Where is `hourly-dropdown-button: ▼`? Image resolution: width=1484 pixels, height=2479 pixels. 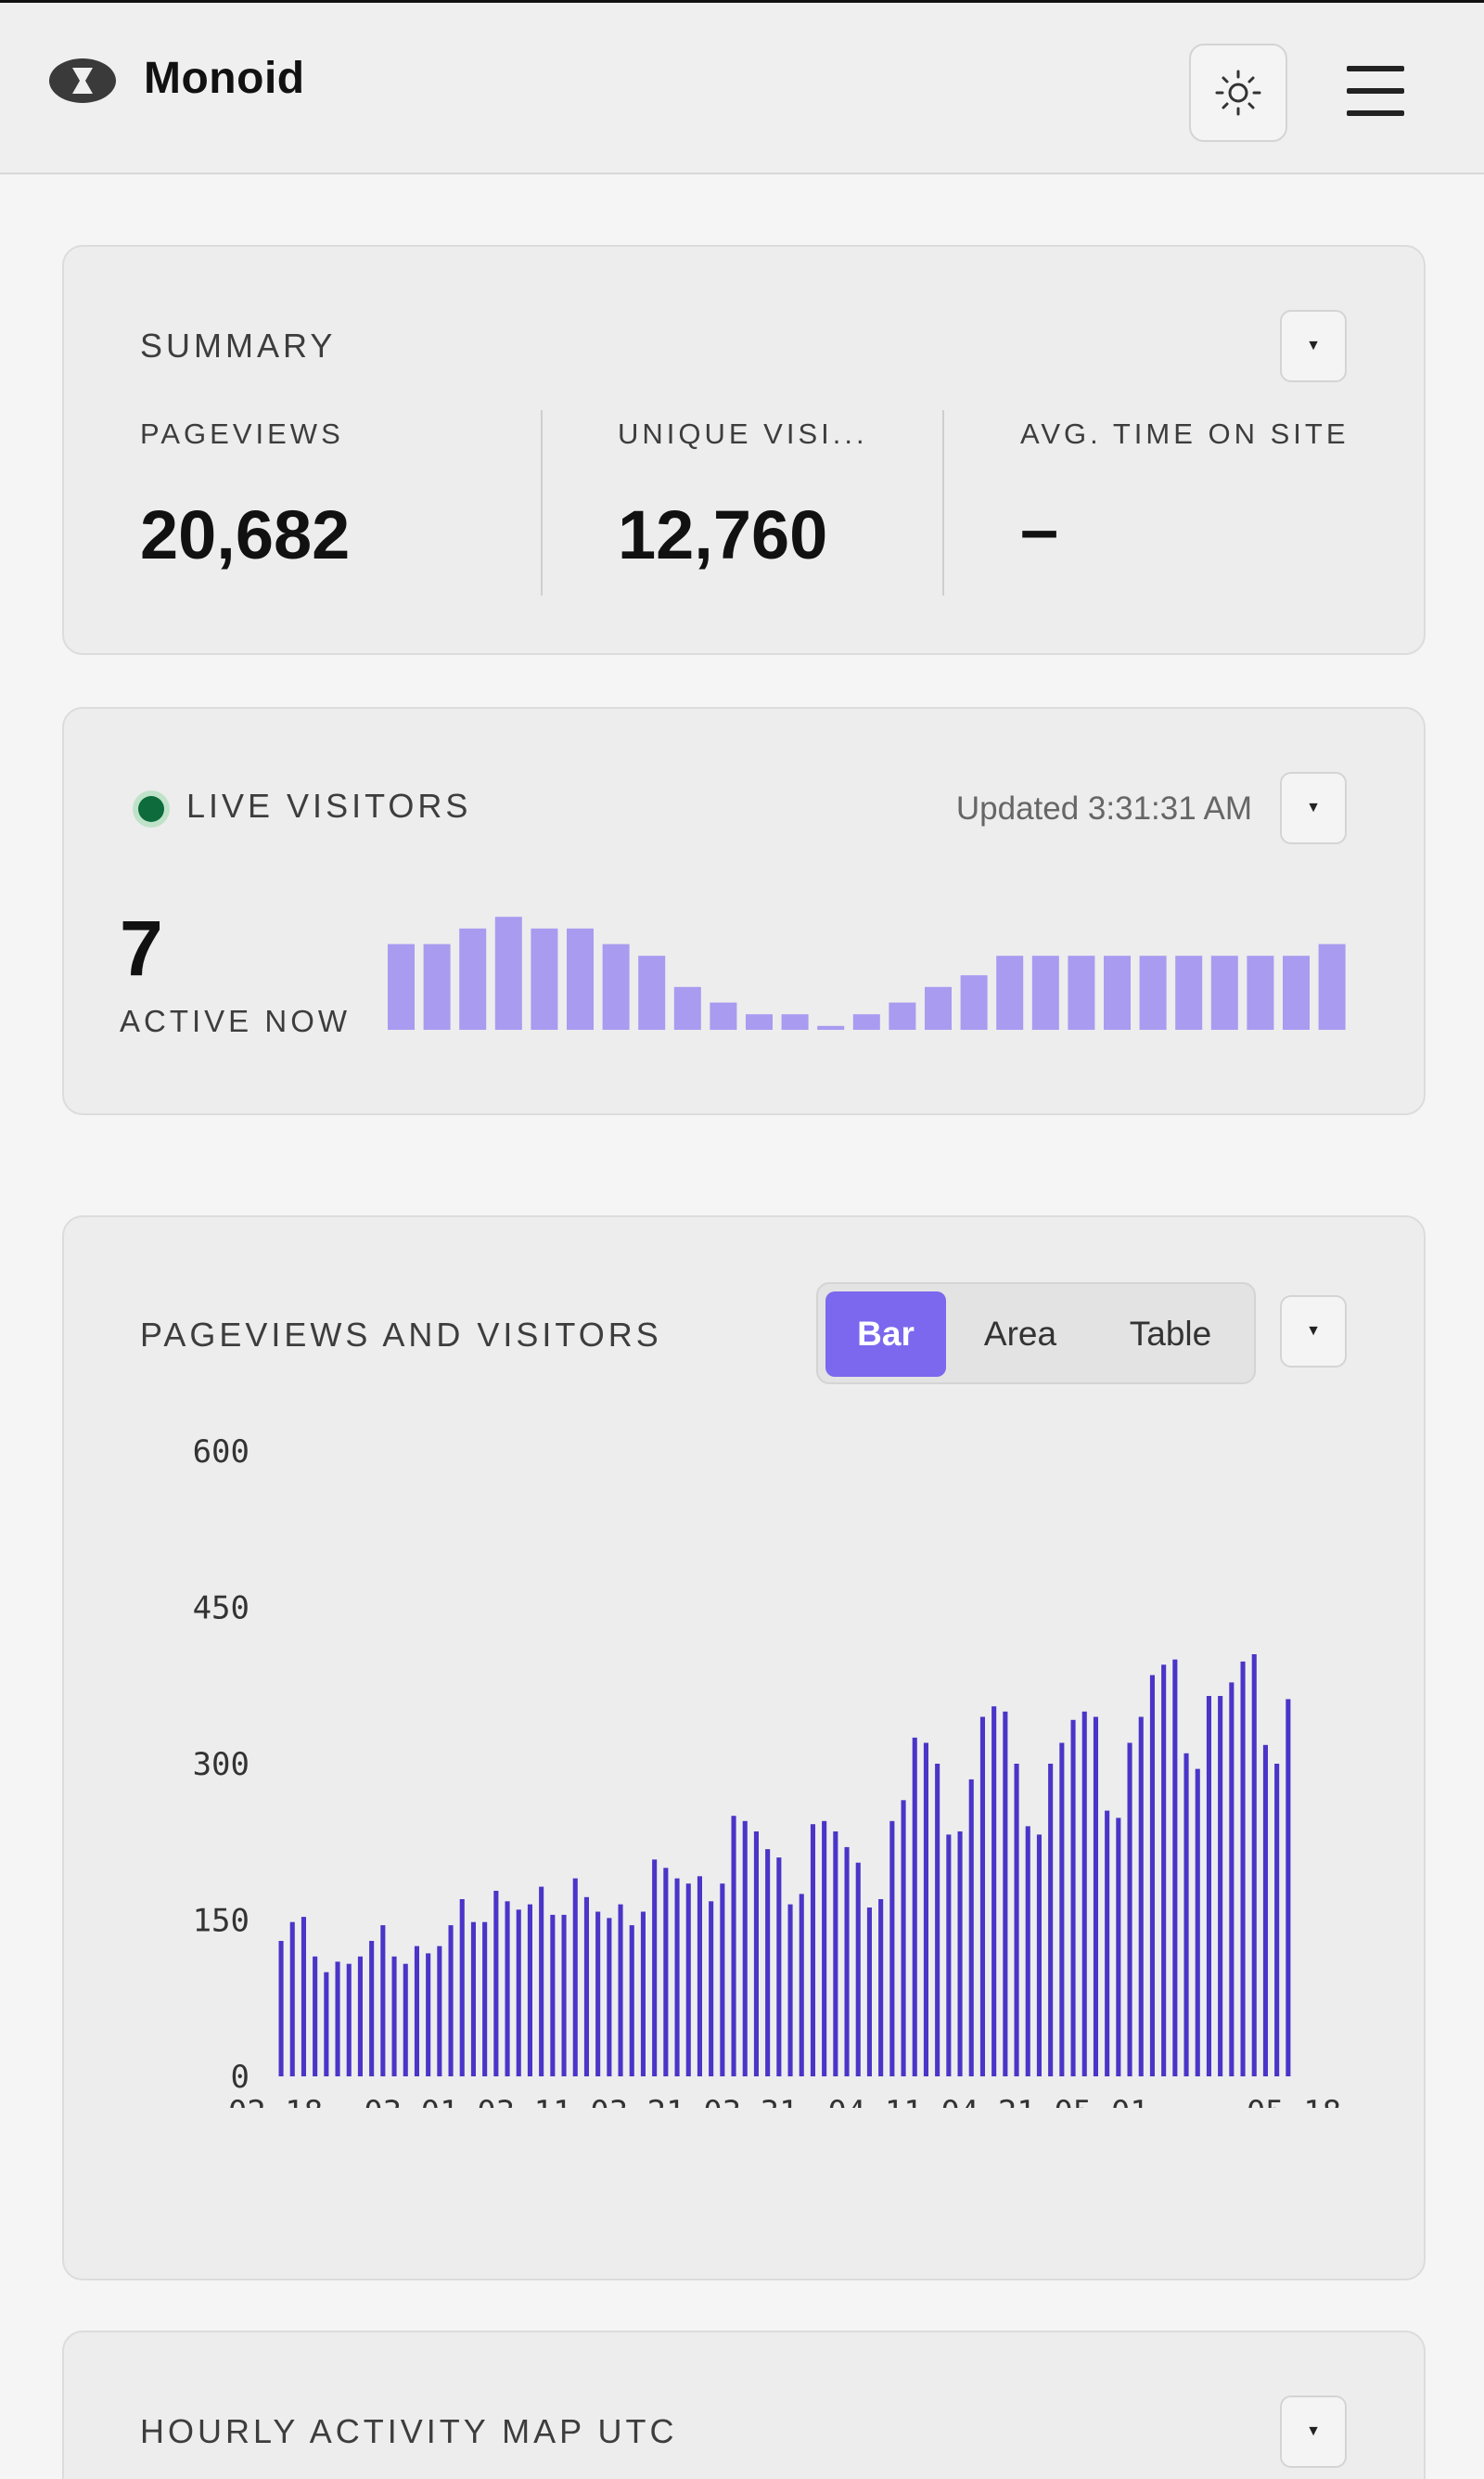 hourly-dropdown-button: ▼ is located at coordinates (1313, 2432).